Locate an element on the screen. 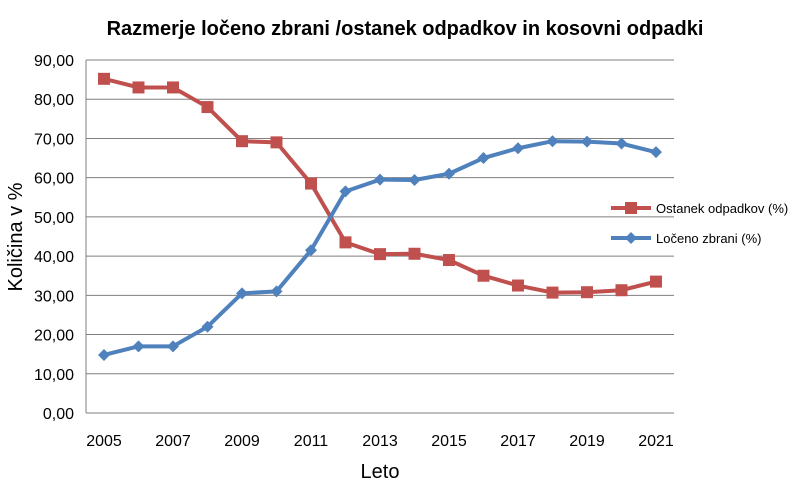 This screenshot has width=811, height=486. x-tick-labels: 2005 2007 2009 2011 2013 2015 2017 2019 2021 is located at coordinates (380, 441).